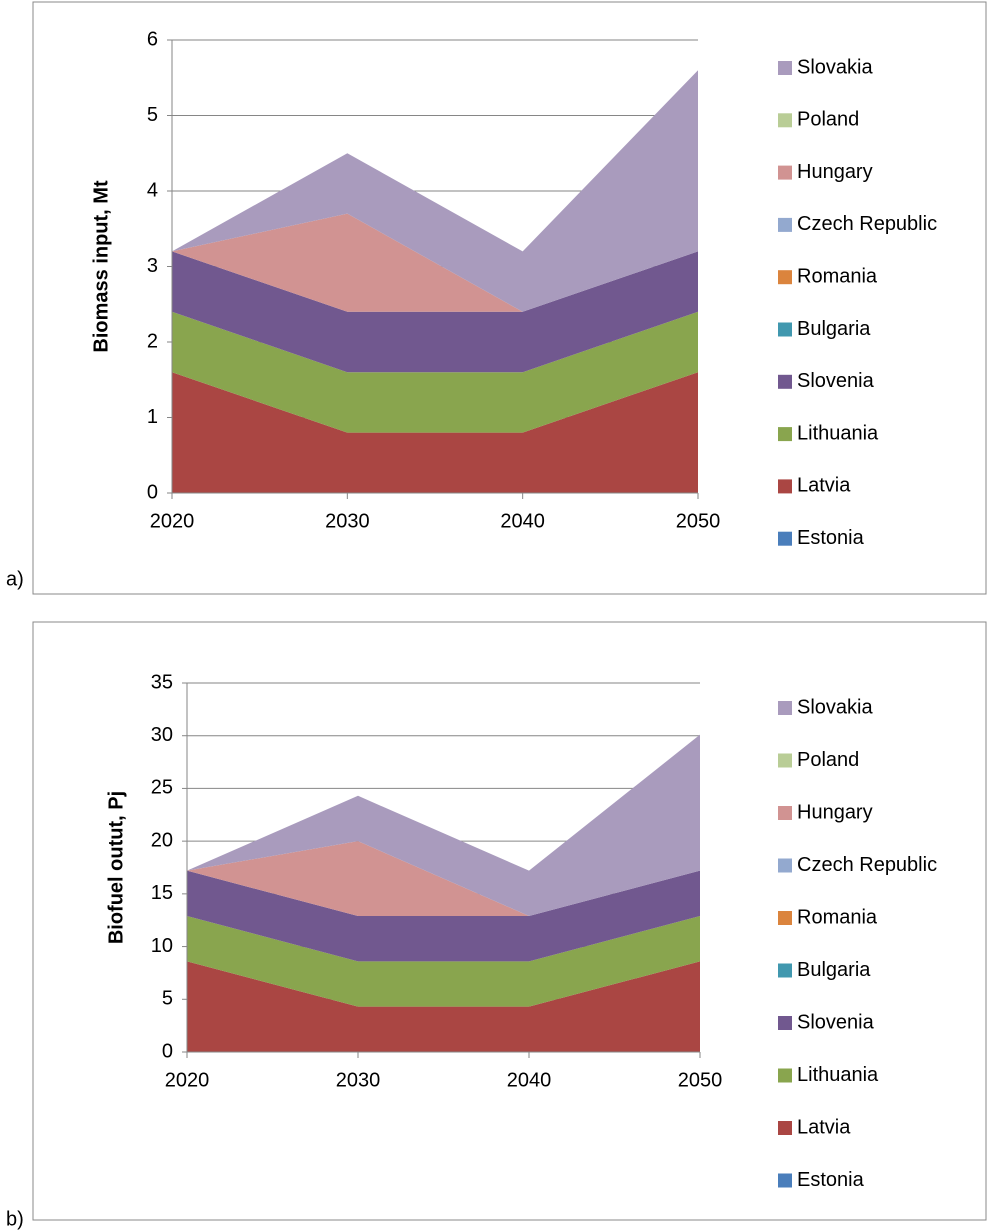  What do you see at coordinates (162, 946) in the screenshot?
I see `y-tick-label: 10` at bounding box center [162, 946].